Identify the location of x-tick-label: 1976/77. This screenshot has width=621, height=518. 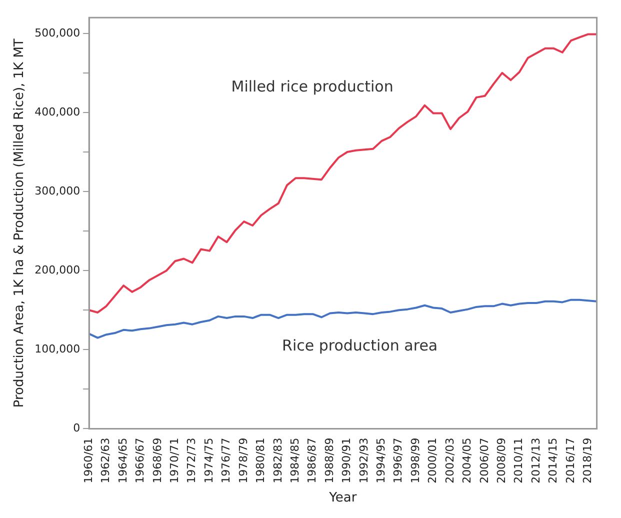
(226, 461).